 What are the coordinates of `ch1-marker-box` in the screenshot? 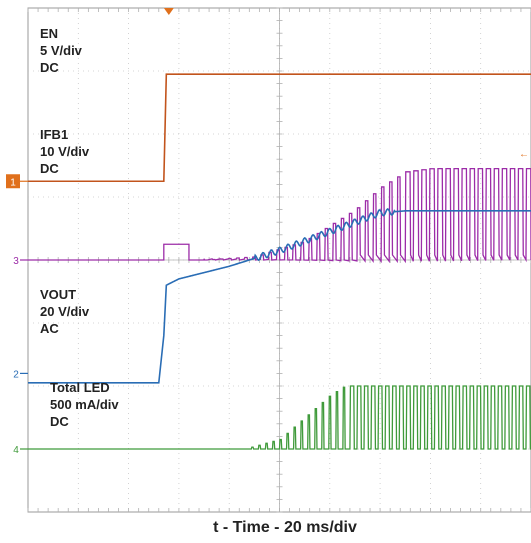 It's located at (13, 181).